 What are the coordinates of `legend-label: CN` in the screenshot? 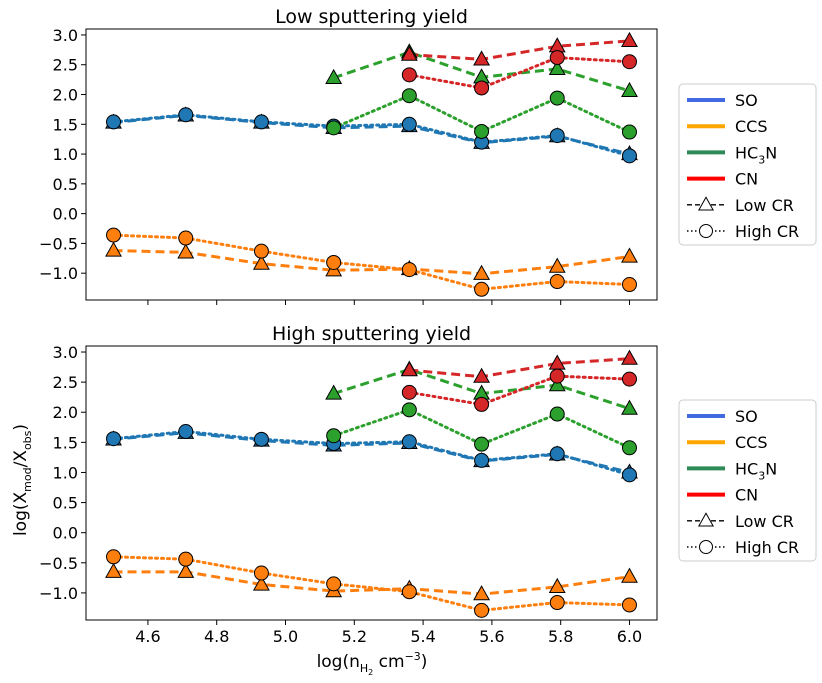 It's located at (746, 179).